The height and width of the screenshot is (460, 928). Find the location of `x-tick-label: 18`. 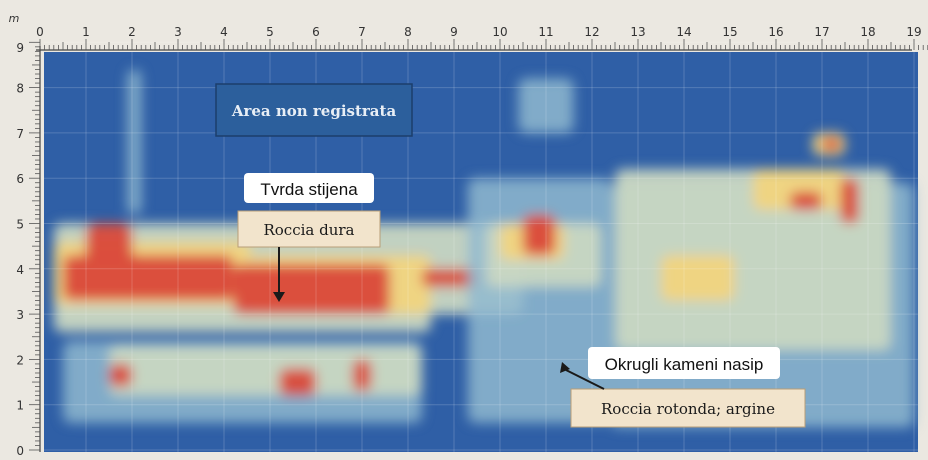

x-tick-label: 18 is located at coordinates (867, 32).